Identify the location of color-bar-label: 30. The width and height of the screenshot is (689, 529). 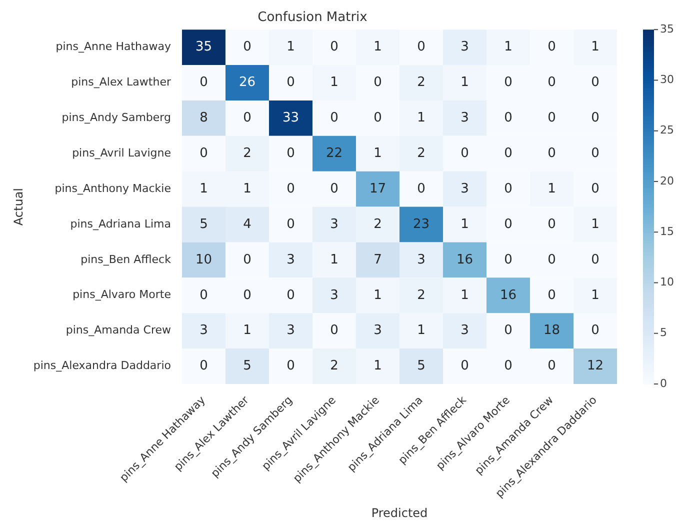
(667, 79).